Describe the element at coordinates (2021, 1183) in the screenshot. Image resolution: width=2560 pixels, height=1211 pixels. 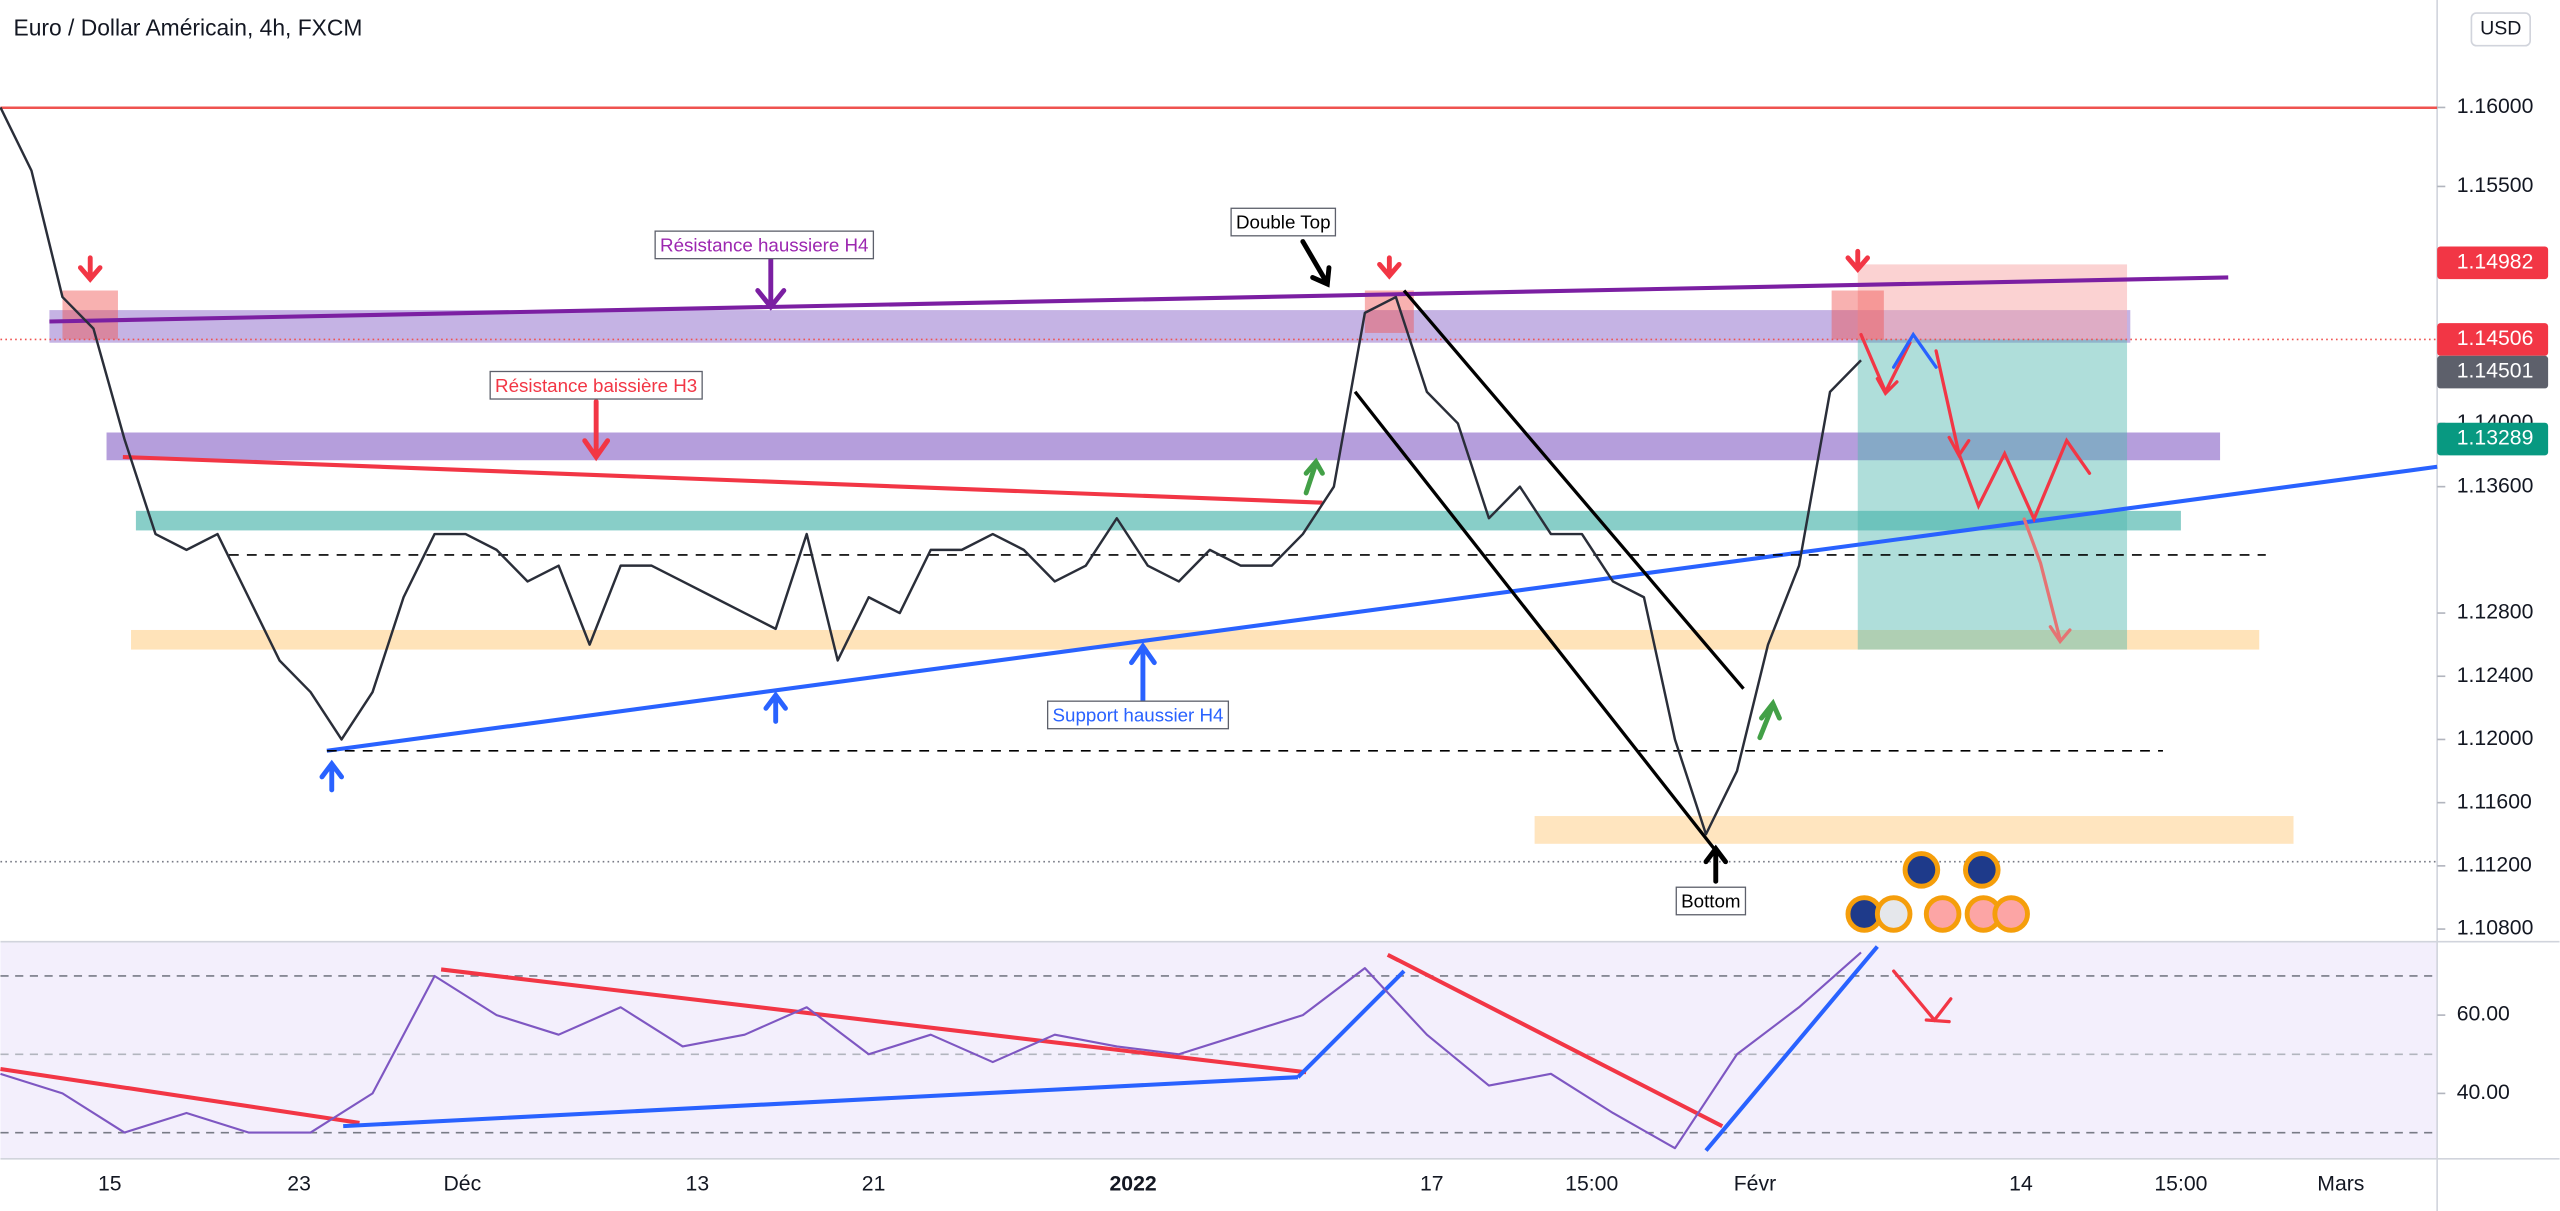
I see `x-tick-label: 14` at that location.